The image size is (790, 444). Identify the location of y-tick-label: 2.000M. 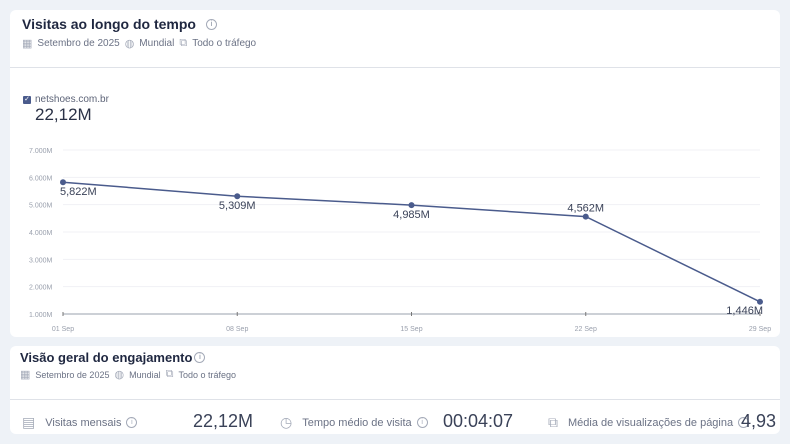
(41, 288).